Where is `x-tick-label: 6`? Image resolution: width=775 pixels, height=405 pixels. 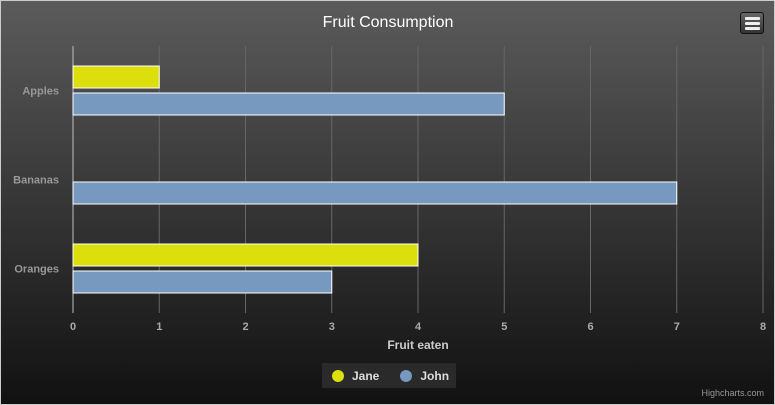
x-tick-label: 6 is located at coordinates (590, 327).